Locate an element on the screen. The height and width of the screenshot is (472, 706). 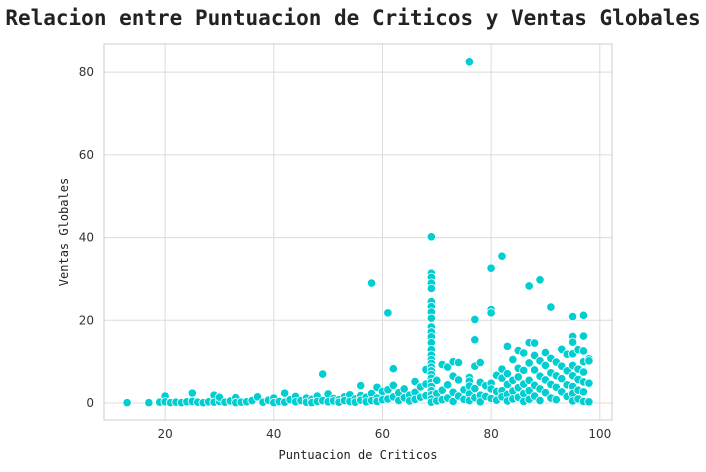
x-axis-label: Puntuacion de Criticos is located at coordinates (358, 455).